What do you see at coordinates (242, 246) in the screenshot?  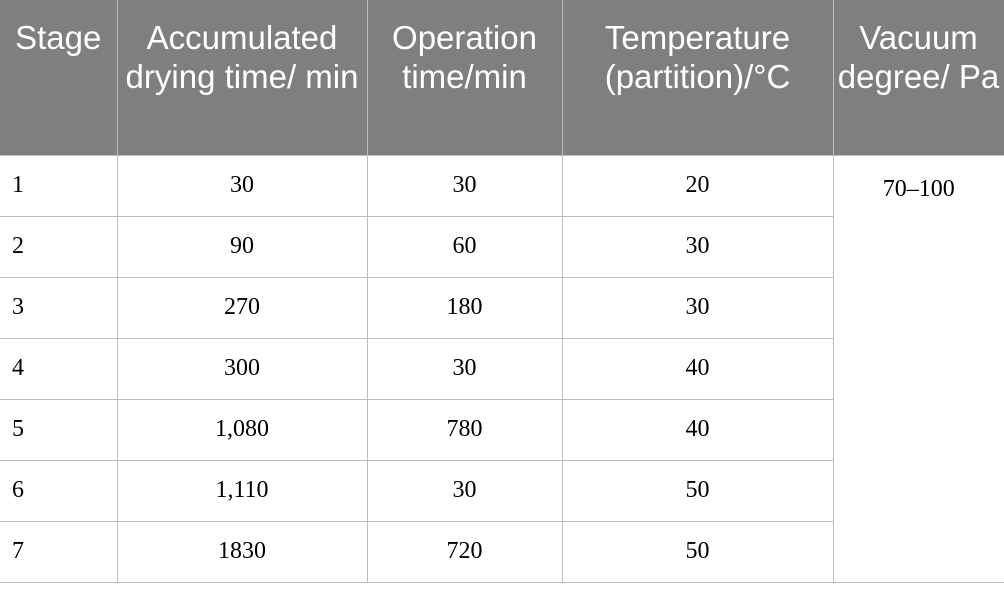 I see `table-cell: 90` at bounding box center [242, 246].